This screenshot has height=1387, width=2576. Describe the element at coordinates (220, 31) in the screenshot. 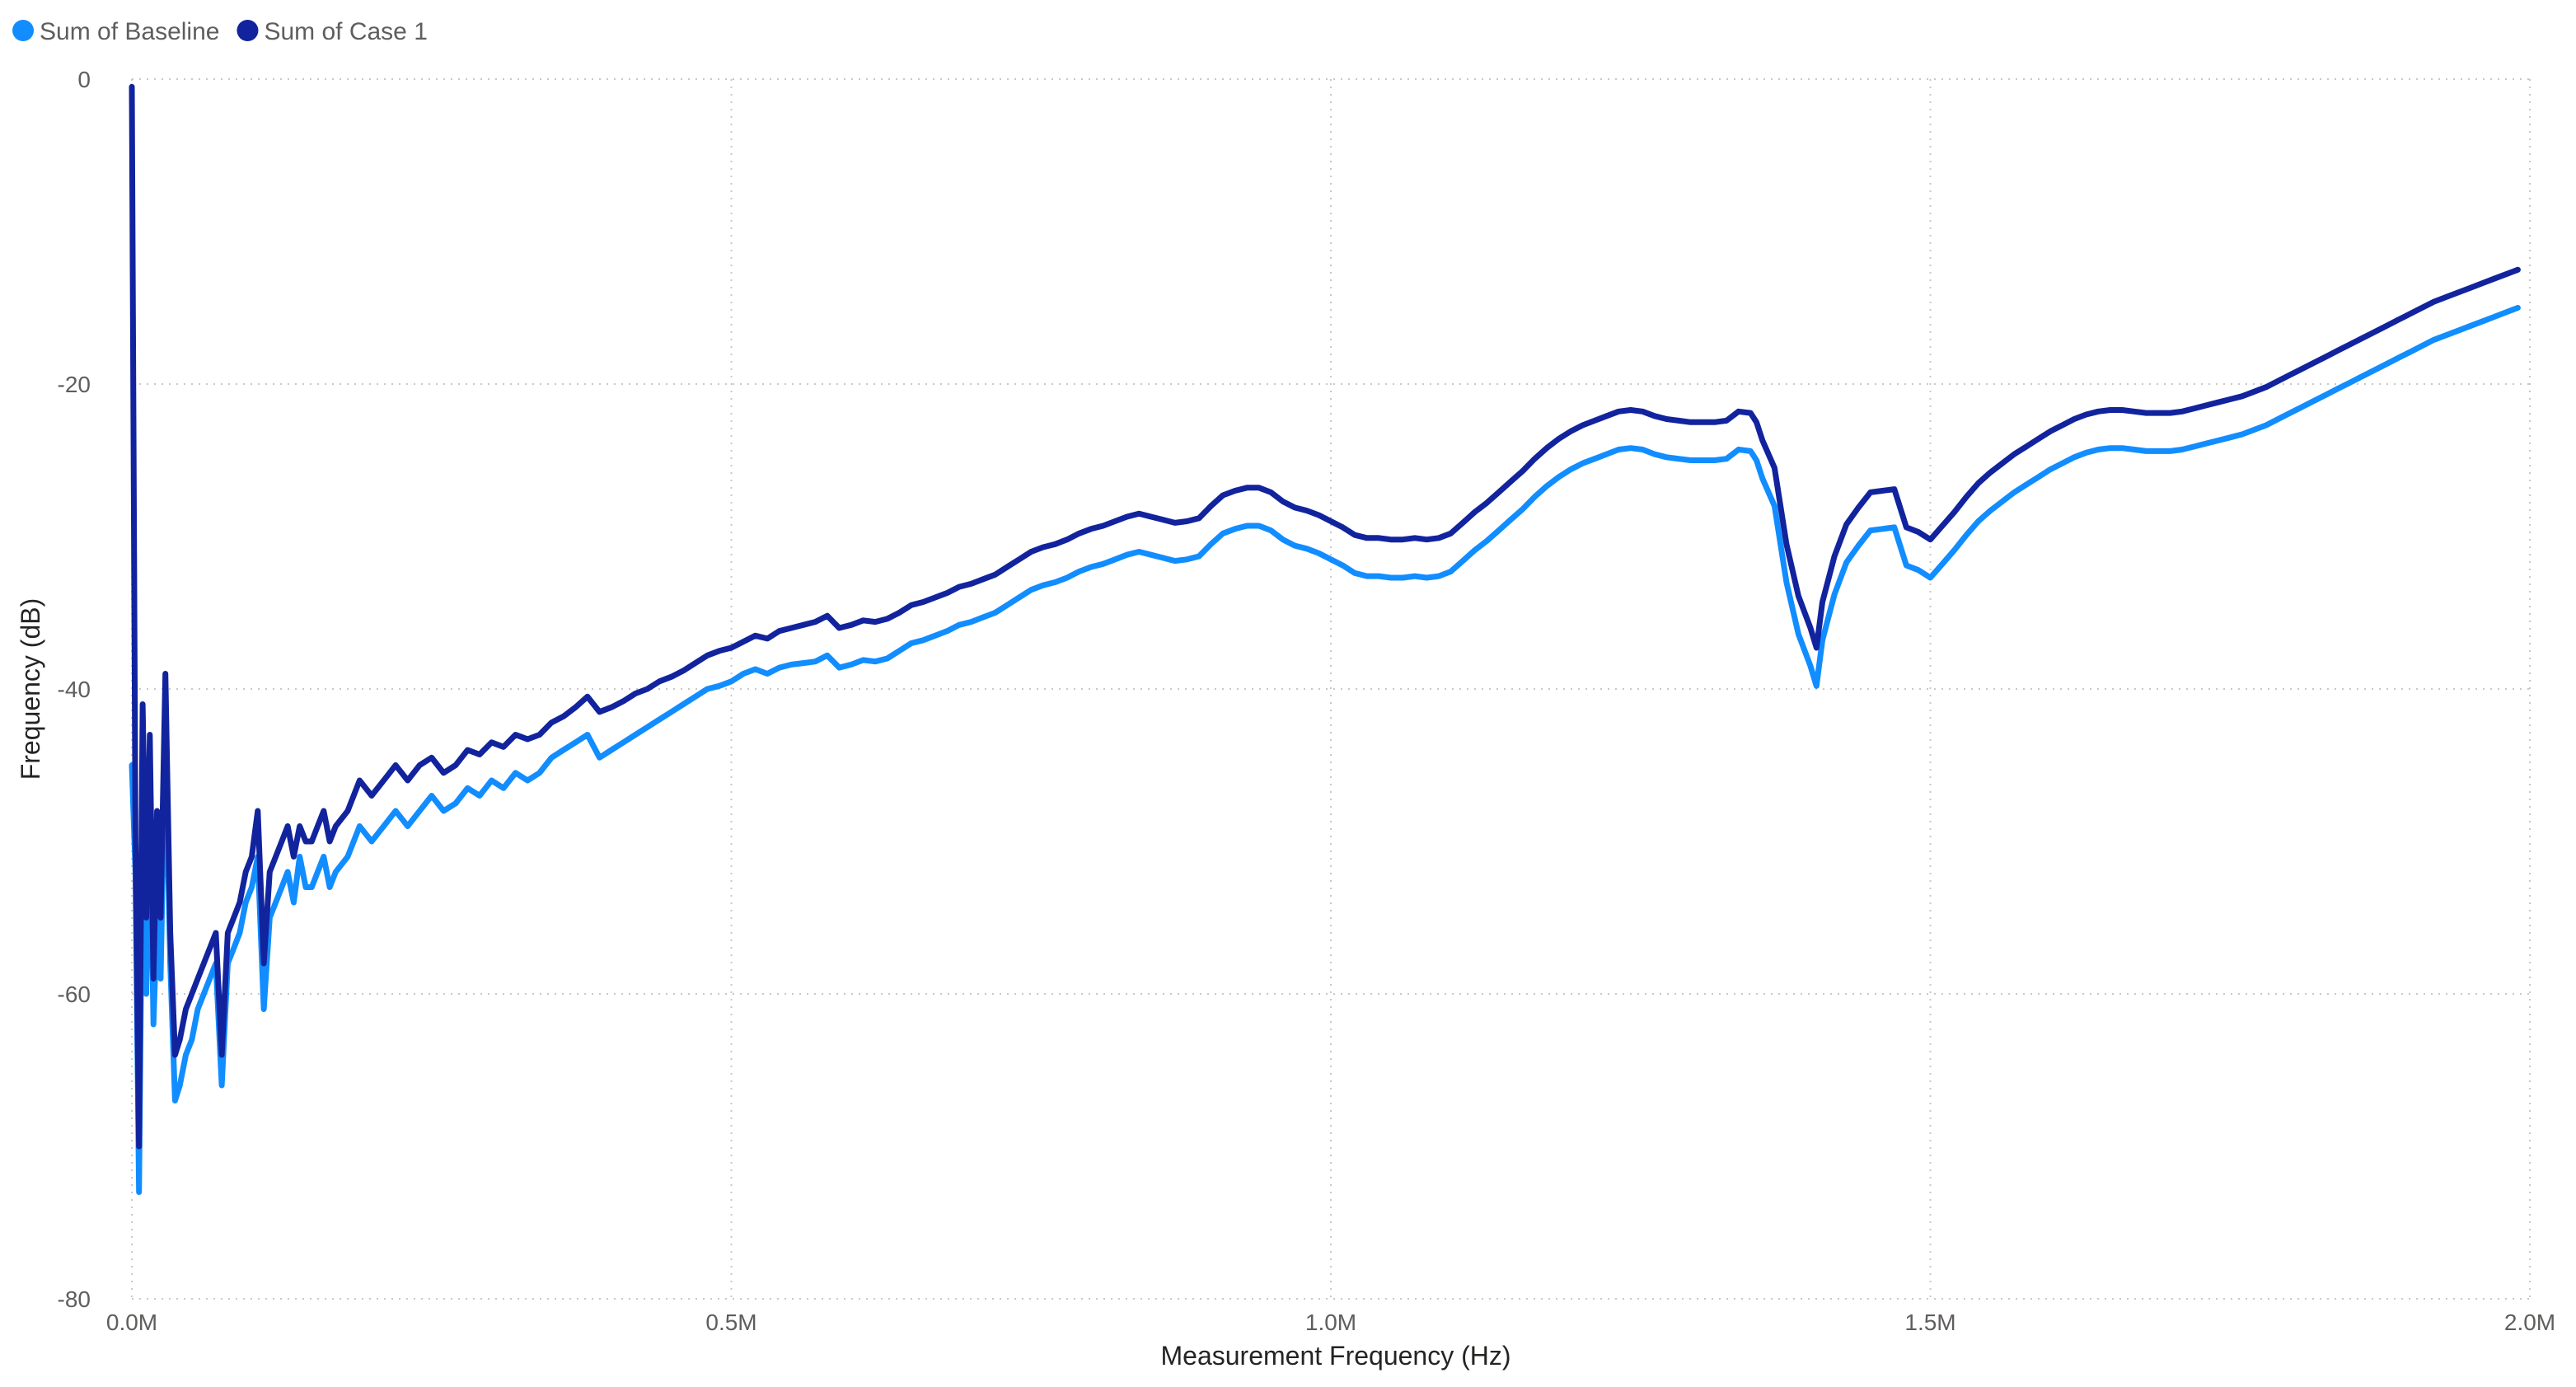

I see `legend: Sum of Baseline Sum of Case 1` at that location.